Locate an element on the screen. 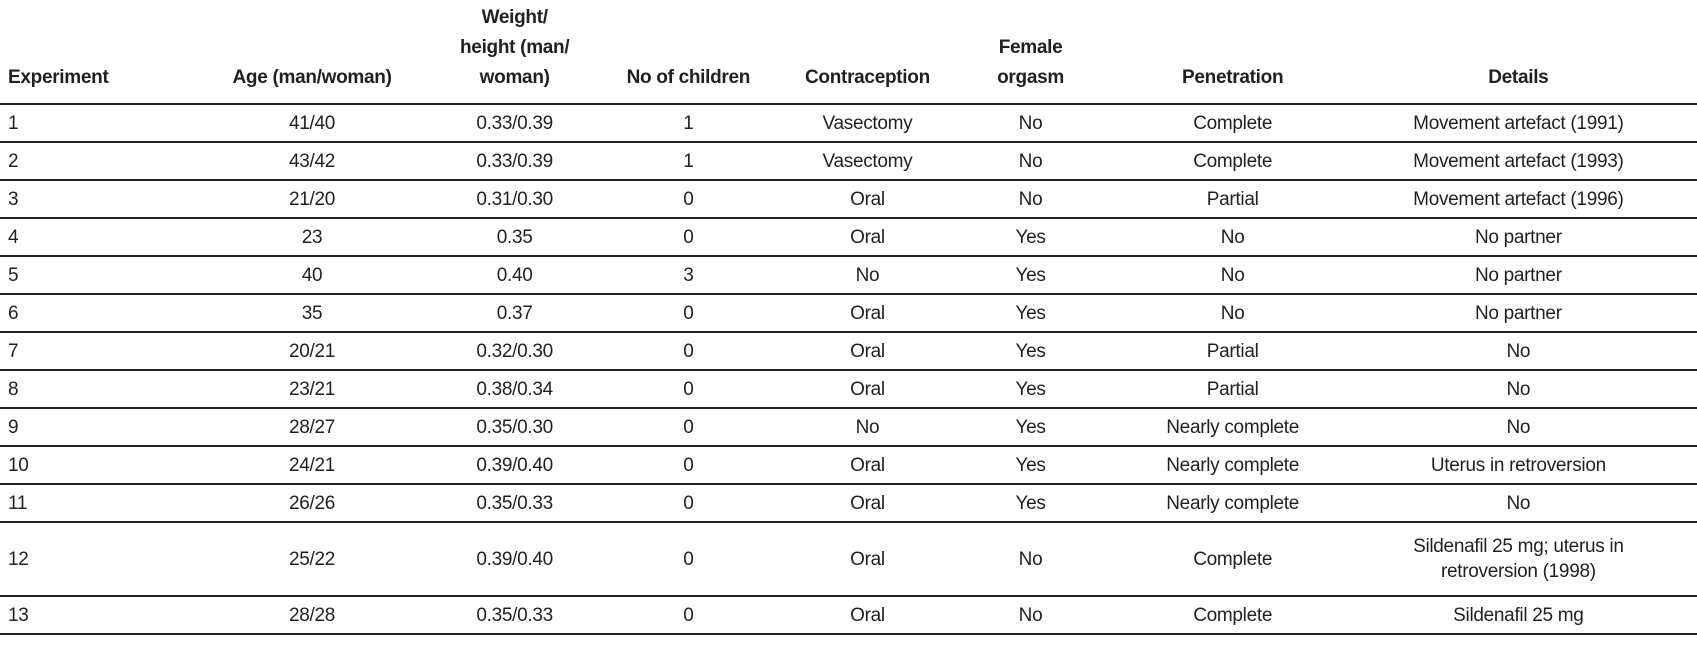 The image size is (1697, 667). table-cell: 0.38/0.34 is located at coordinates (515, 389).